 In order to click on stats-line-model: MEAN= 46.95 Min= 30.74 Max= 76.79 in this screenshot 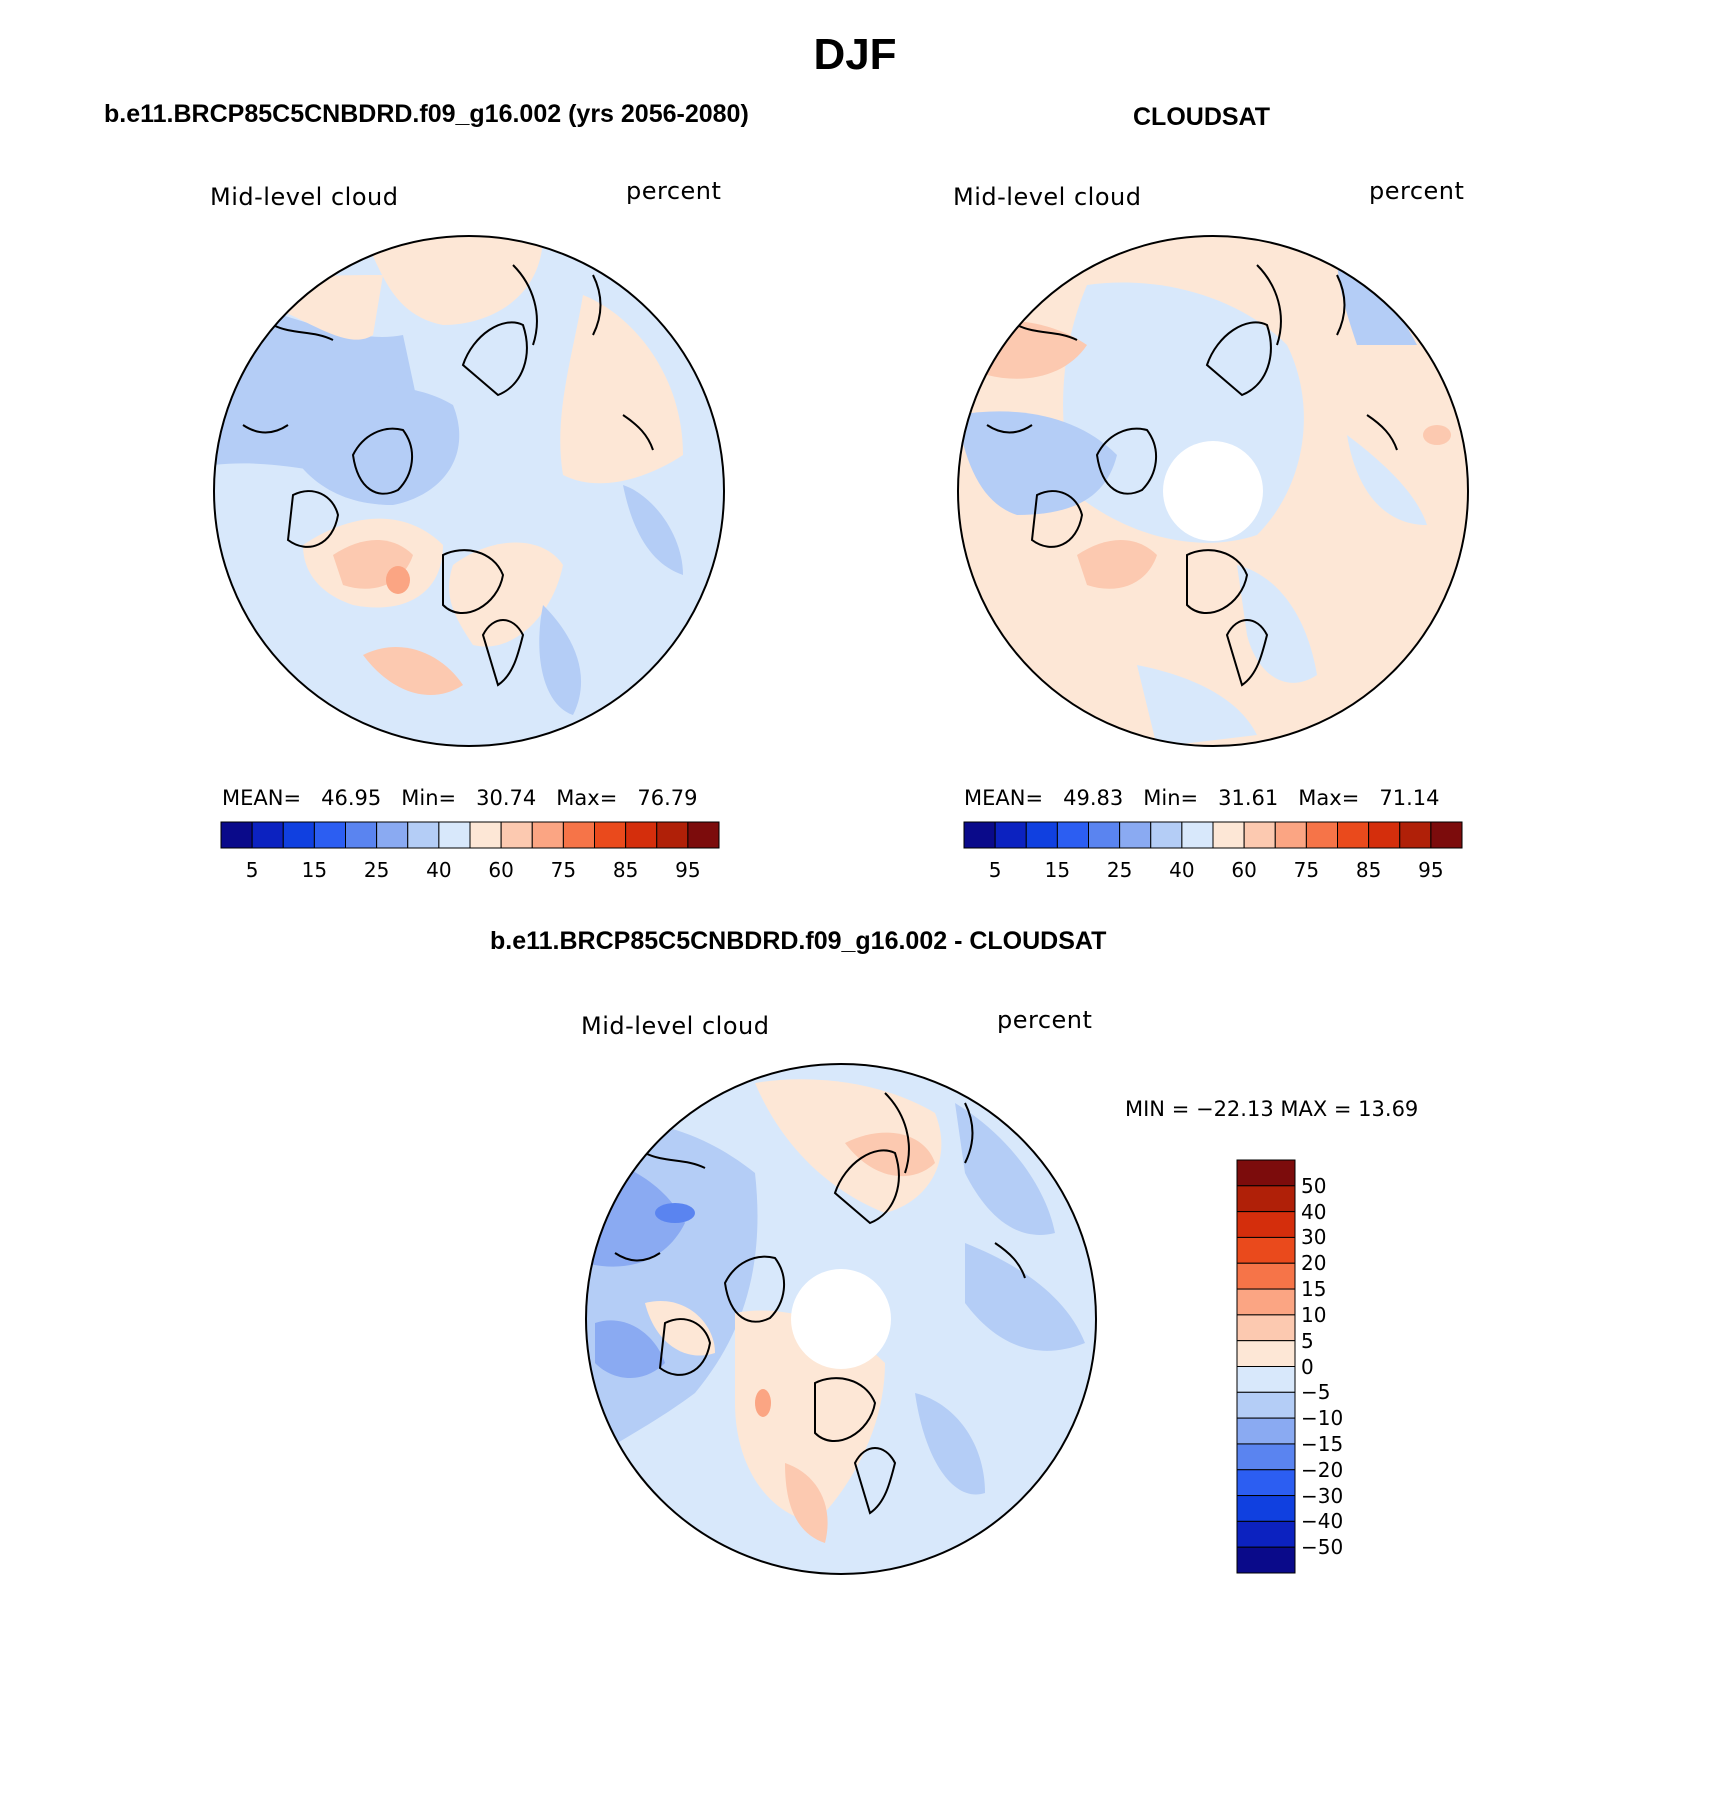, I will do `click(459, 798)`.